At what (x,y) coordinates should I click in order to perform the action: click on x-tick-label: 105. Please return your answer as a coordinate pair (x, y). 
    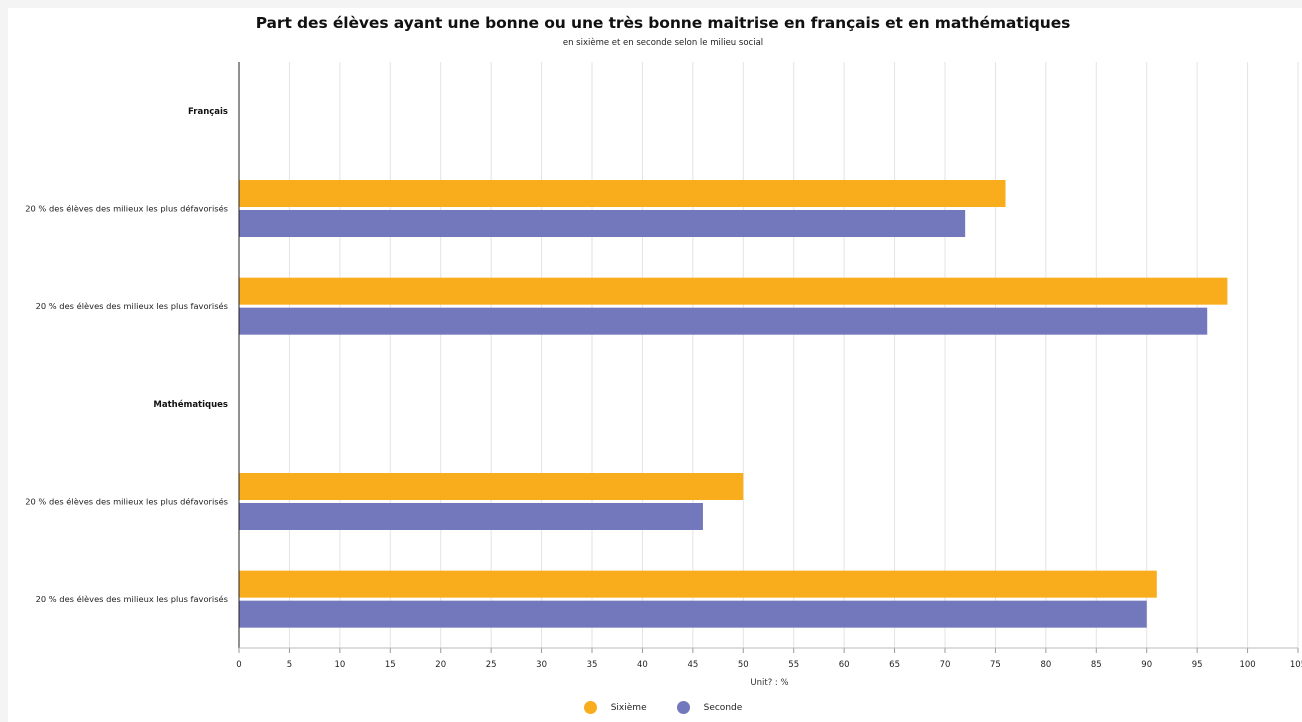
    Looking at the image, I should click on (1296, 665).